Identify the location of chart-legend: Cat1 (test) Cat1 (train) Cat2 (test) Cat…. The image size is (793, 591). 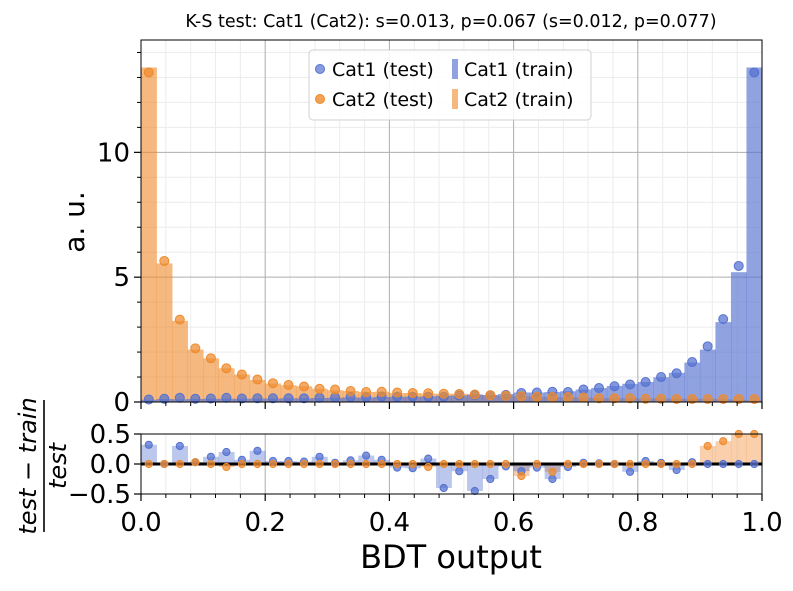
(450, 85).